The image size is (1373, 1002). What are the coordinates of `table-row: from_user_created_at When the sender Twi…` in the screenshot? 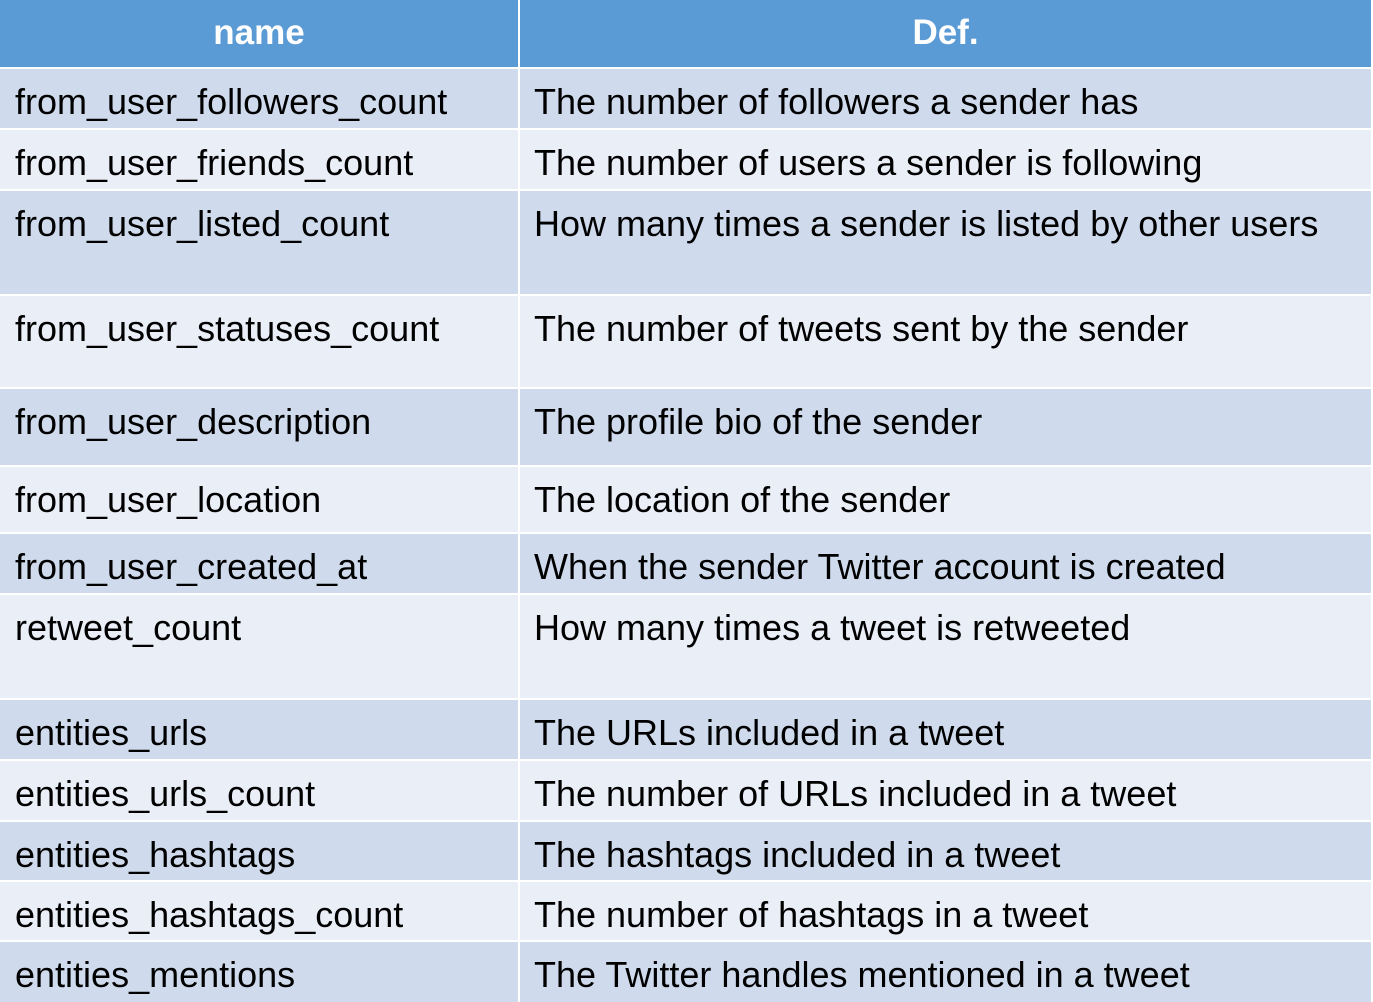 It's located at (686, 563).